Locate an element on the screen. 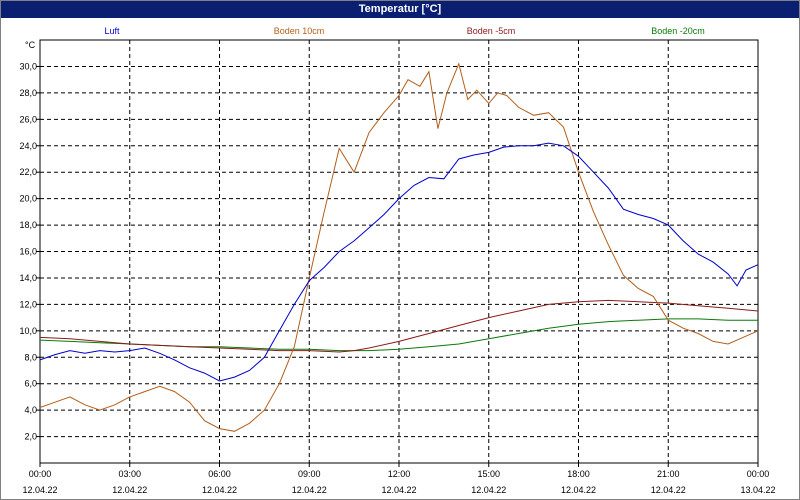 This screenshot has width=800, height=500. y-tick-label: 24,0 is located at coordinates (28, 146).